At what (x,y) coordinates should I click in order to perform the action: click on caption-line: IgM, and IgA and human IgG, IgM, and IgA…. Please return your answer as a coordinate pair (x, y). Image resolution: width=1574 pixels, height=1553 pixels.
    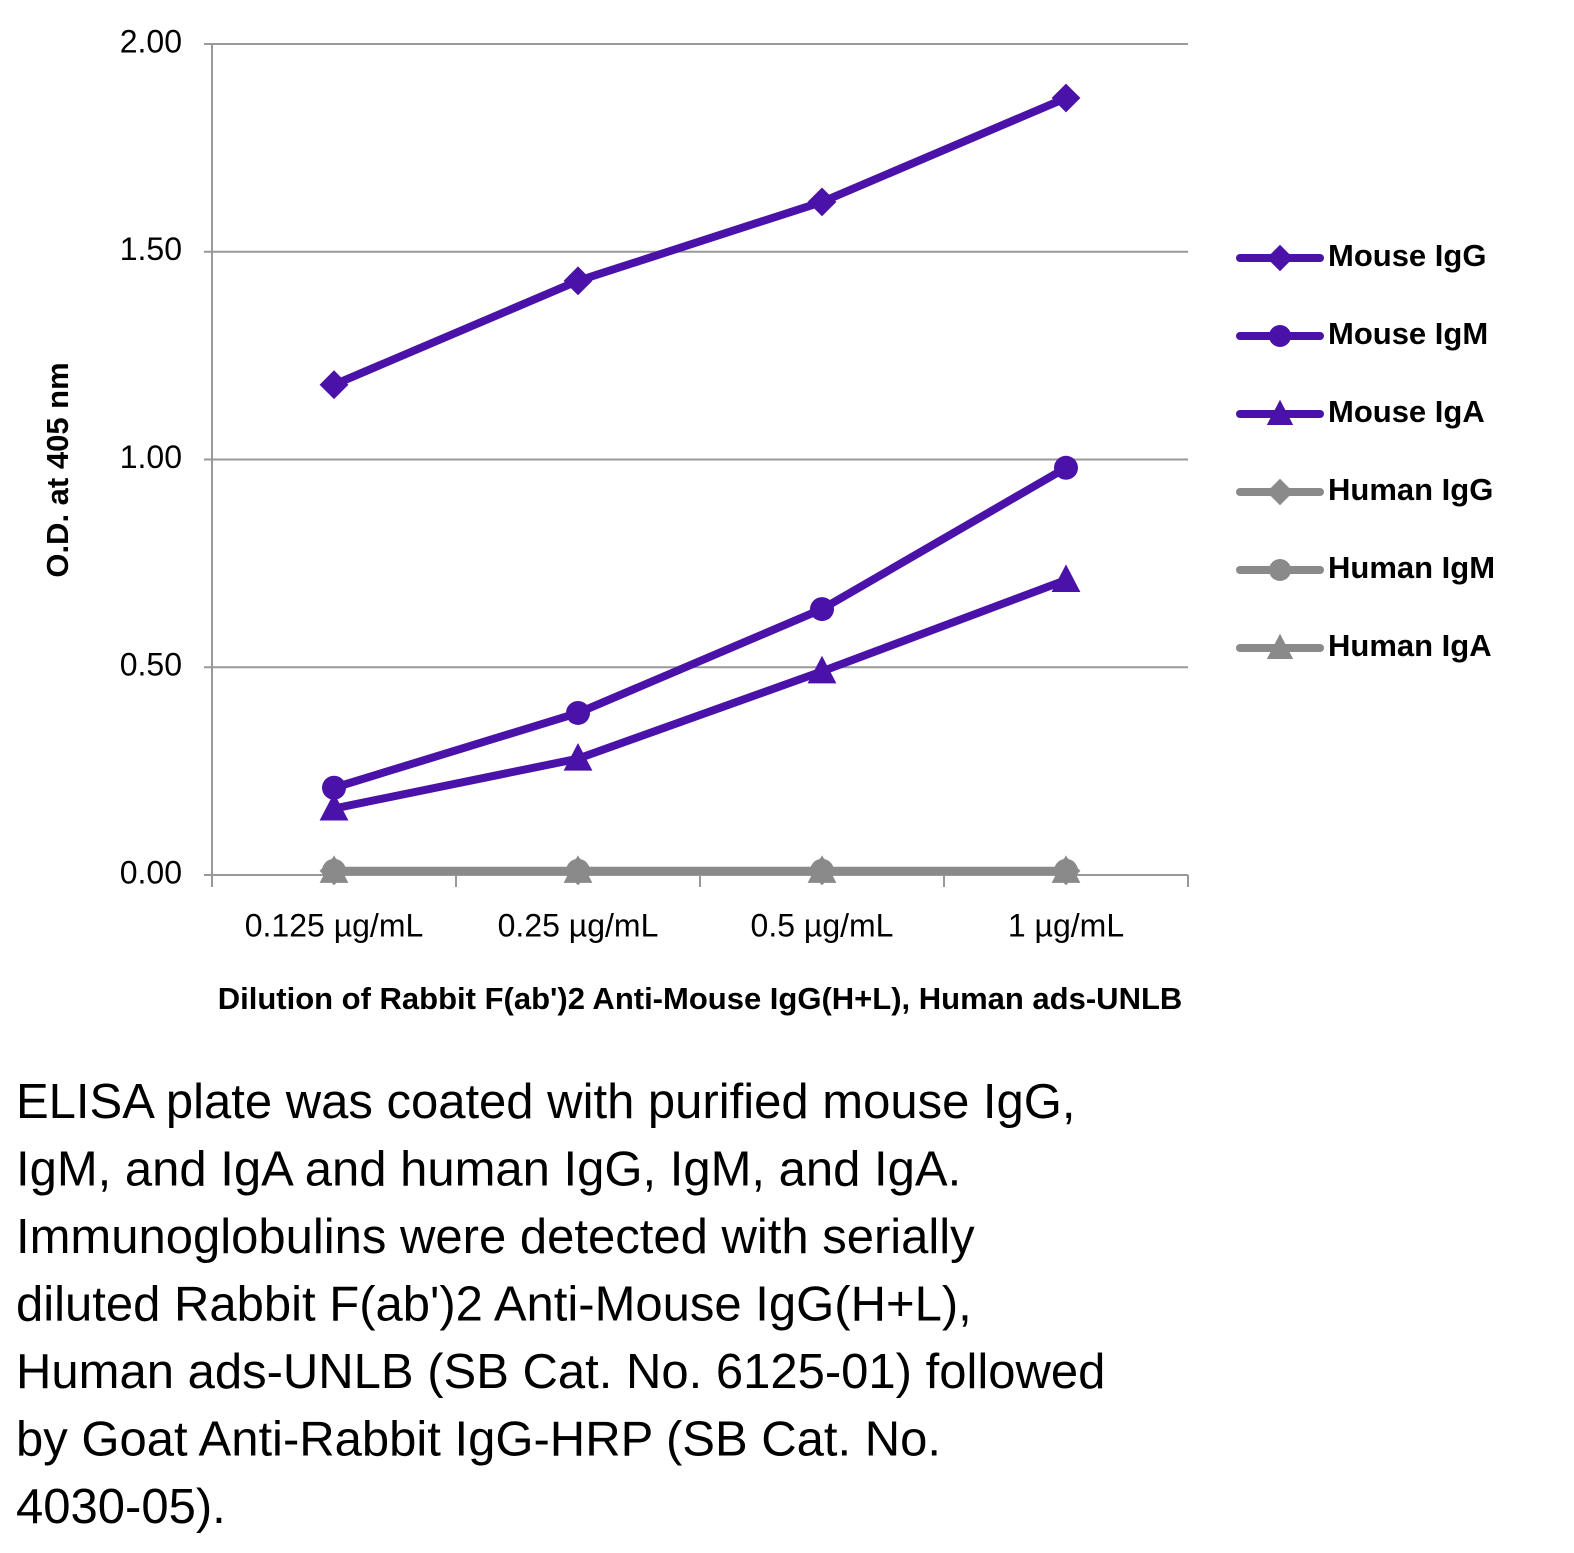
    Looking at the image, I should click on (488, 1170).